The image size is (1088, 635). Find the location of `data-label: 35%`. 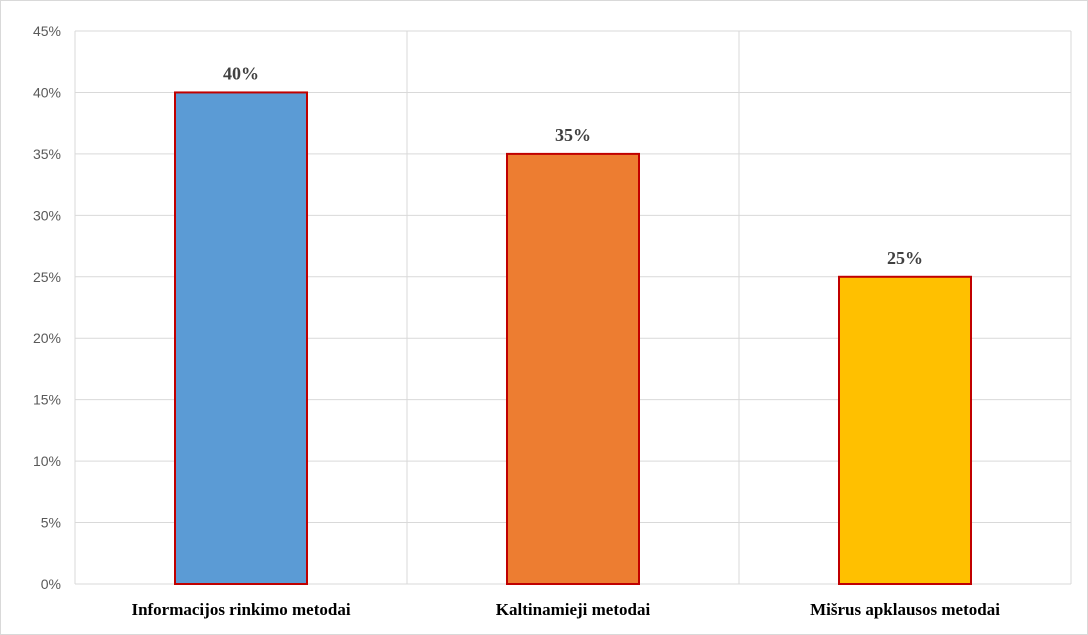

data-label: 35% is located at coordinates (573, 135).